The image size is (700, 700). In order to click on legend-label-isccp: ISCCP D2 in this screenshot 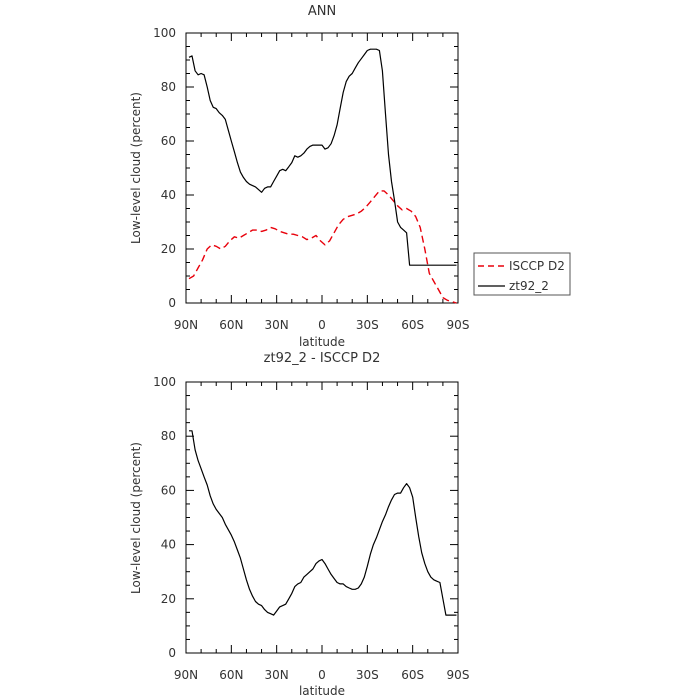, I will do `click(537, 266)`.